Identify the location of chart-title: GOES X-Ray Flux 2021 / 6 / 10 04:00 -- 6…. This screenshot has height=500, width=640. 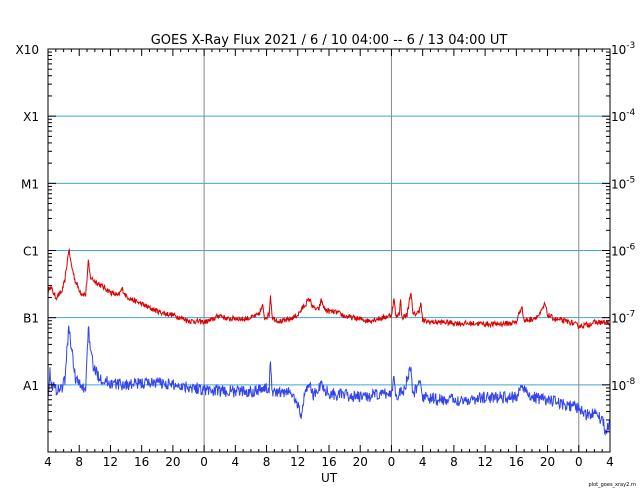
(329, 40).